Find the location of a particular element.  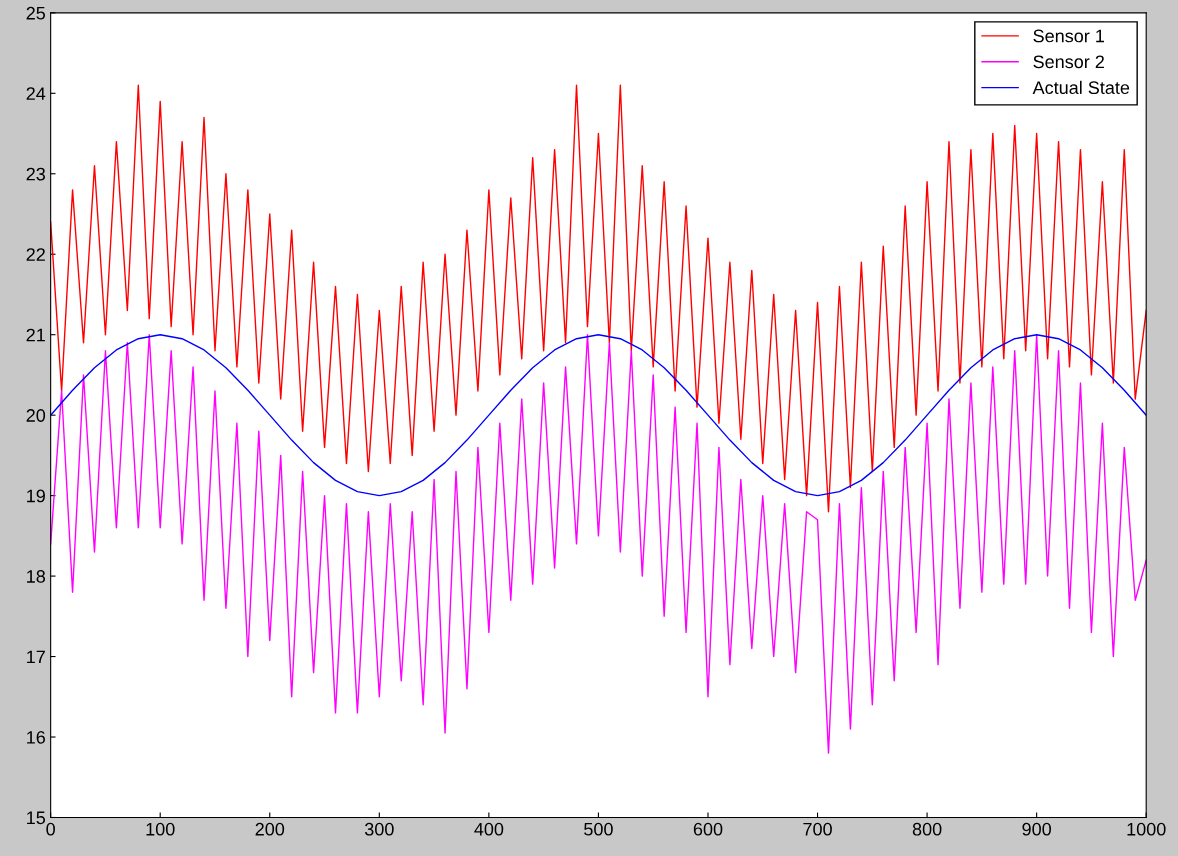

y-tick-label: 17 is located at coordinates (36, 657).